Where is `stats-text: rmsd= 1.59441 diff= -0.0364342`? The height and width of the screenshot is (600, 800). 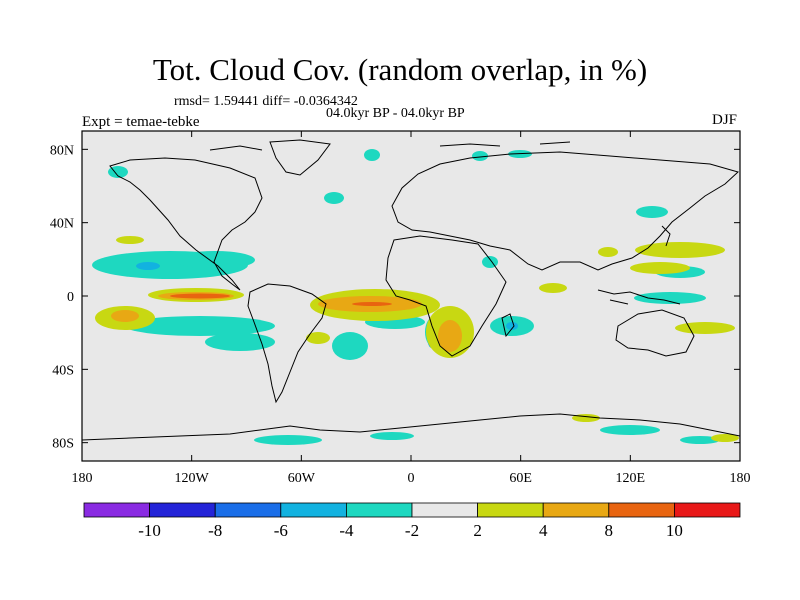
stats-text: rmsd= 1.59441 diff= -0.0364342 is located at coordinates (266, 101).